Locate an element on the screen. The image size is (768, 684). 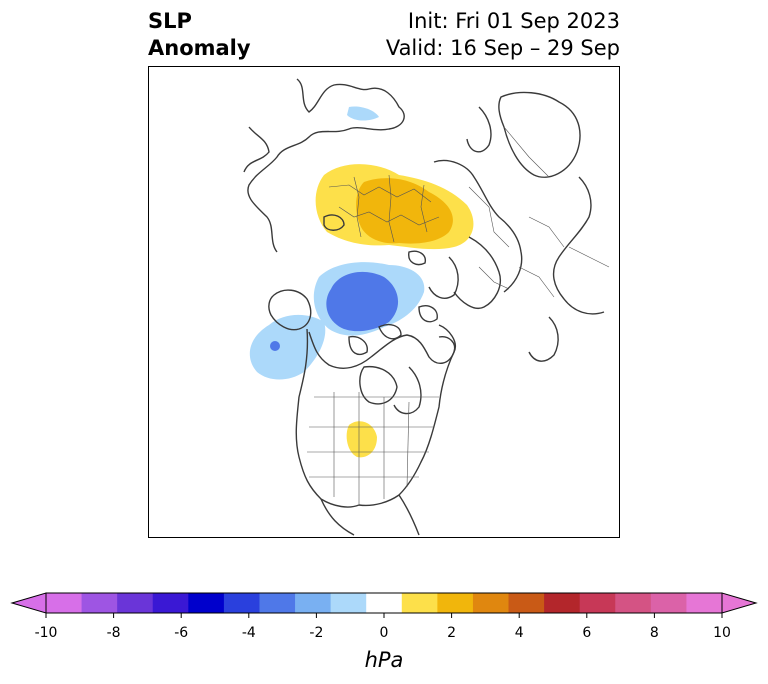
colorbar-unit-label: hPa is located at coordinates (384, 660).